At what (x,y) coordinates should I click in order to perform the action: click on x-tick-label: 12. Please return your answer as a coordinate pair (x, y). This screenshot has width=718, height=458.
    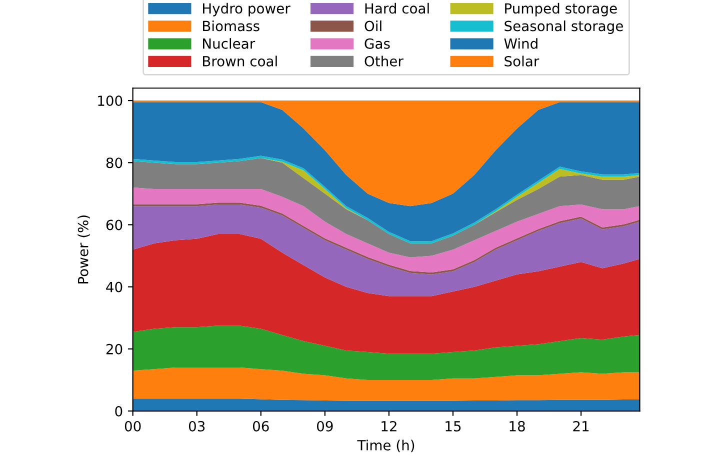
    Looking at the image, I should click on (389, 426).